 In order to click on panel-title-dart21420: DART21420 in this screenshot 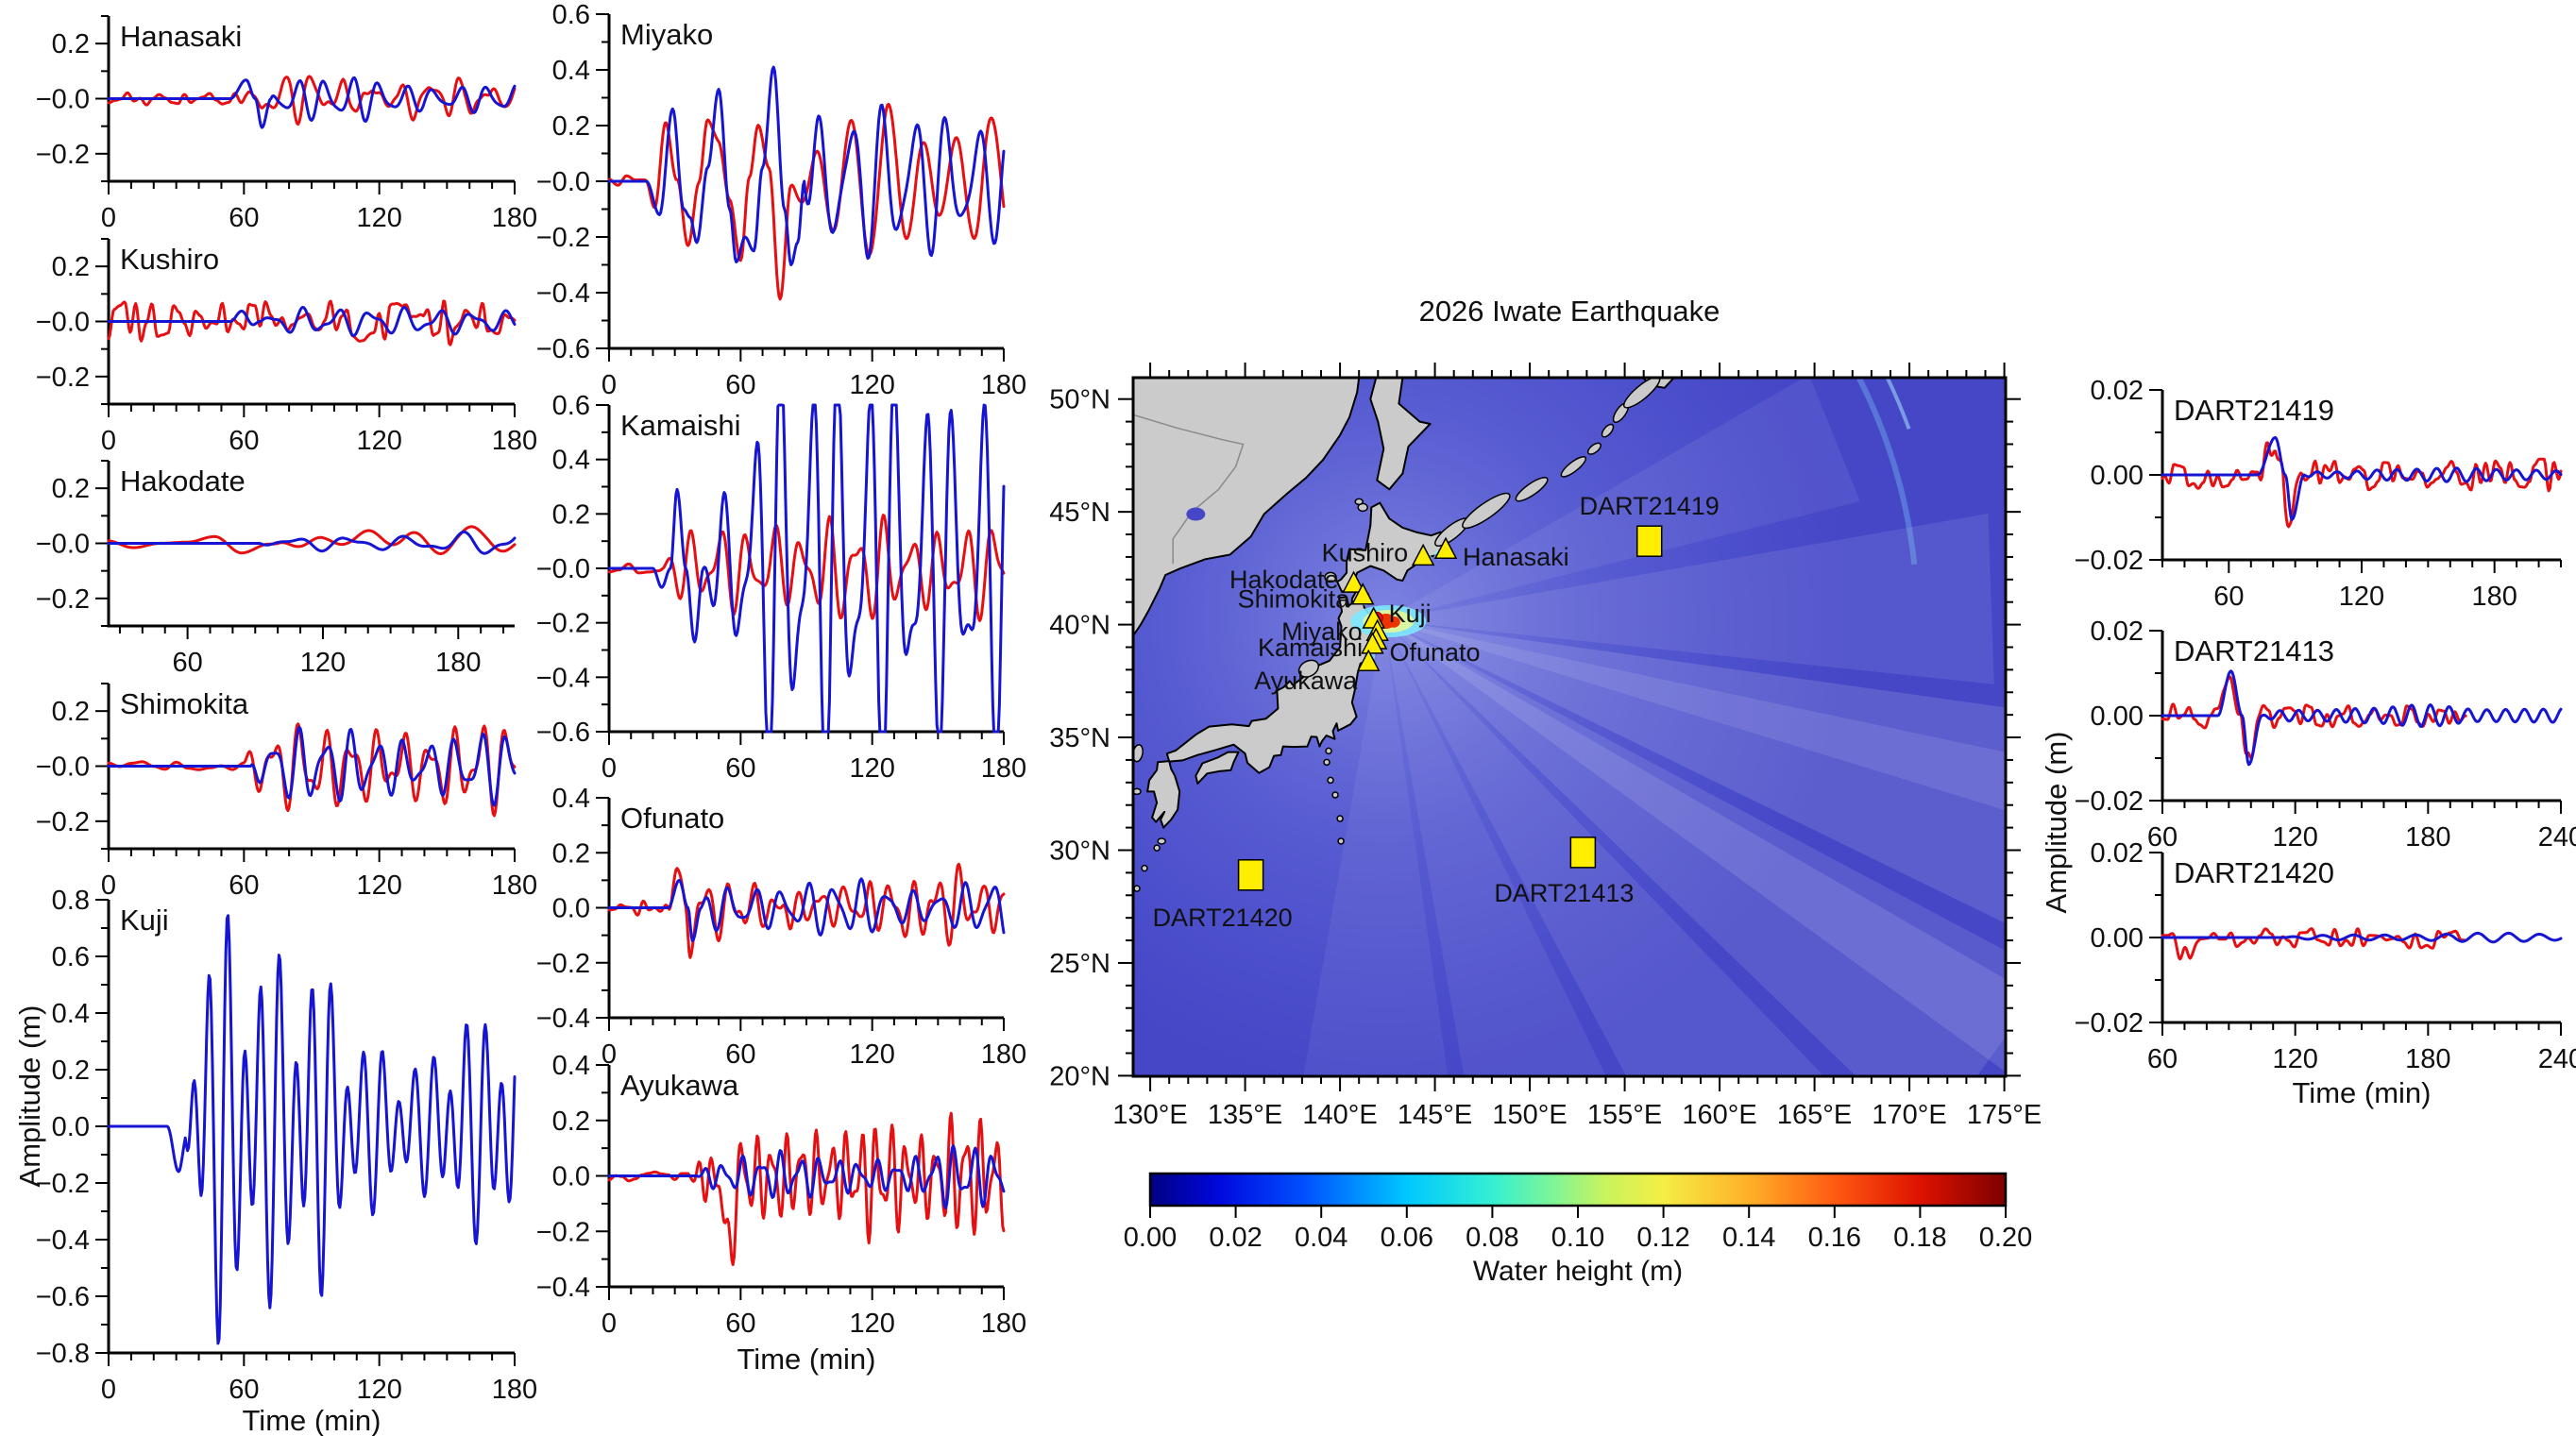, I will do `click(2254, 872)`.